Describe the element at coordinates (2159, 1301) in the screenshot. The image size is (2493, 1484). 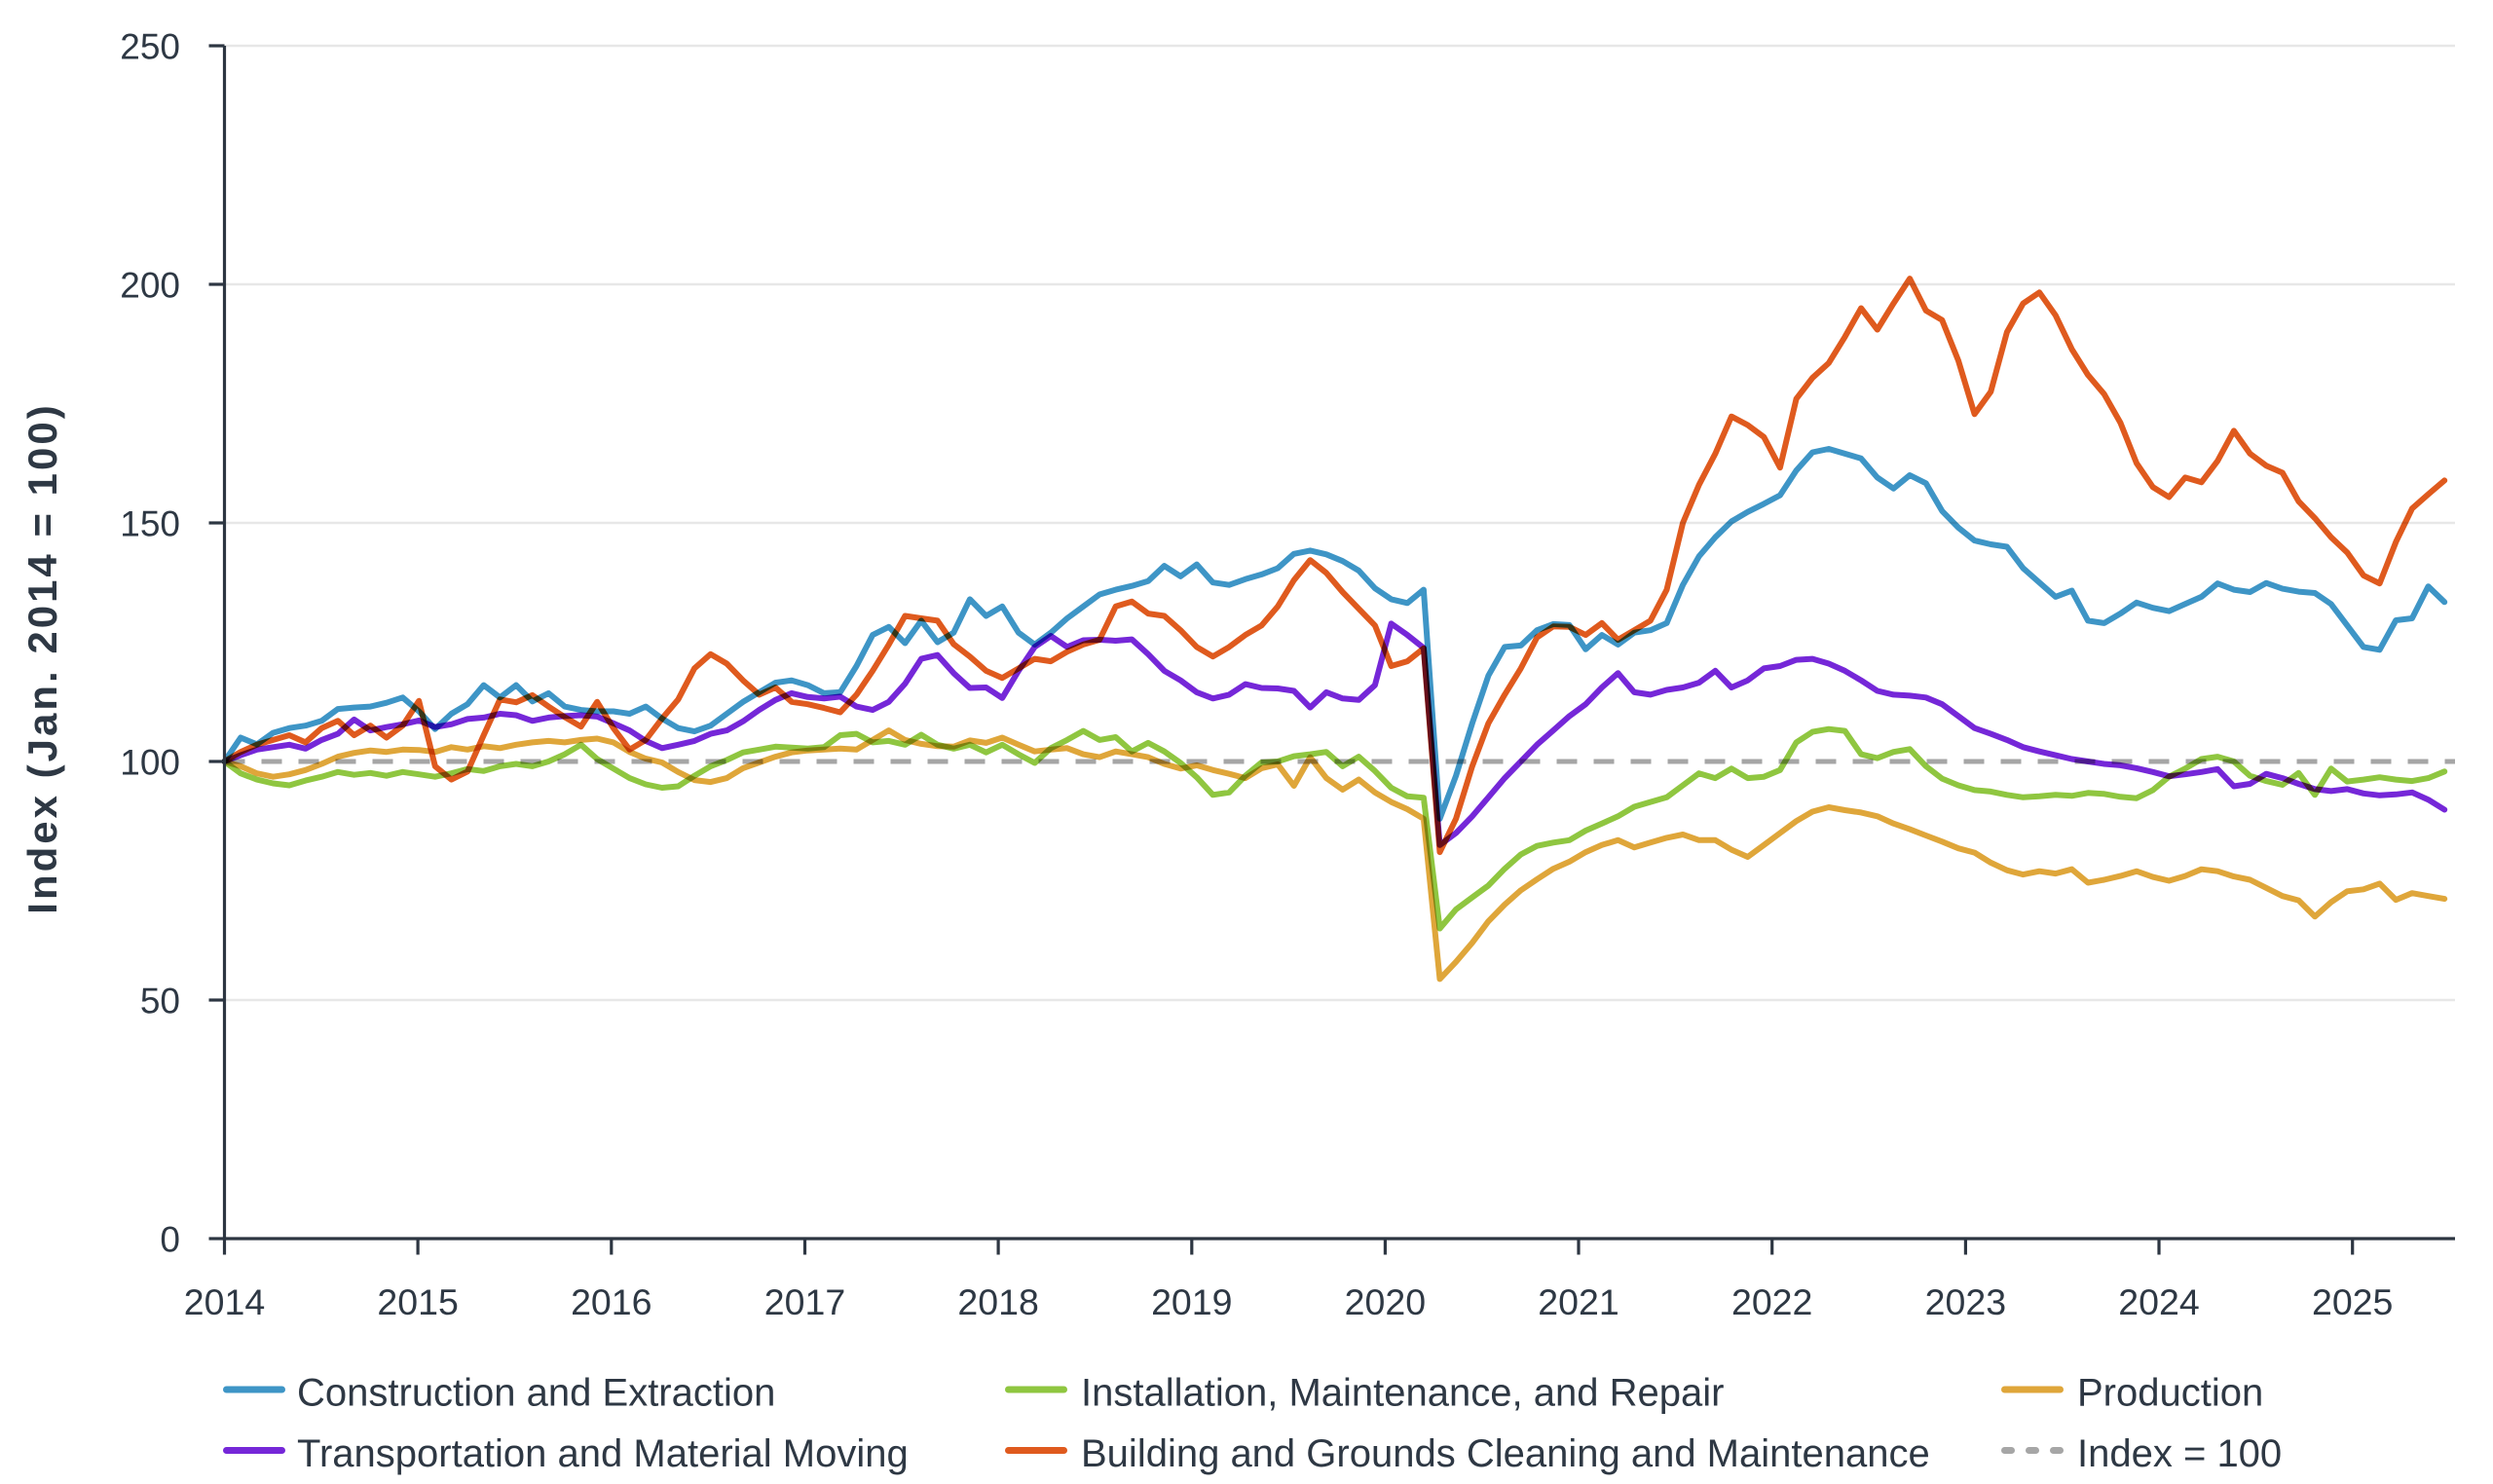
I see `svg-text: 2024` at that location.